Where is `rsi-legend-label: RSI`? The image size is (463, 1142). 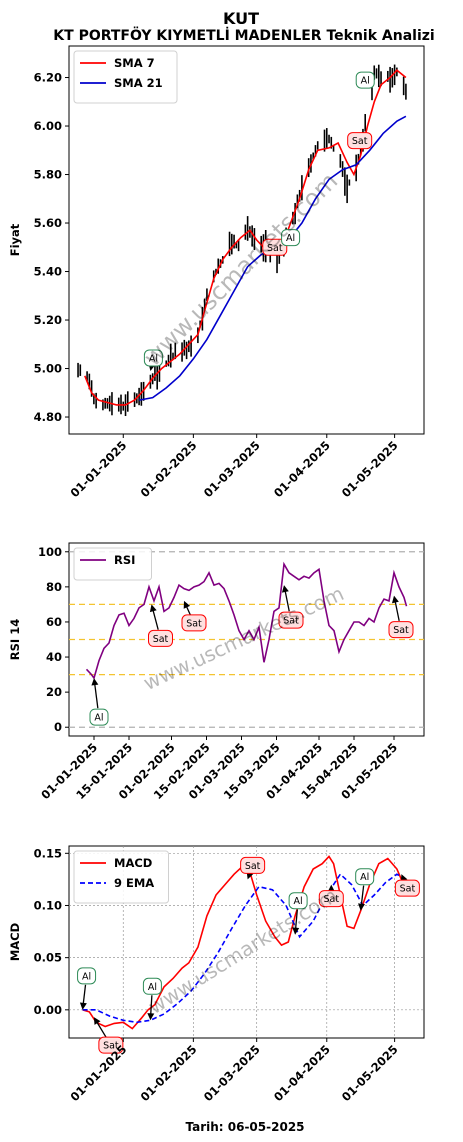 rsi-legend-label: RSI is located at coordinates (124, 560).